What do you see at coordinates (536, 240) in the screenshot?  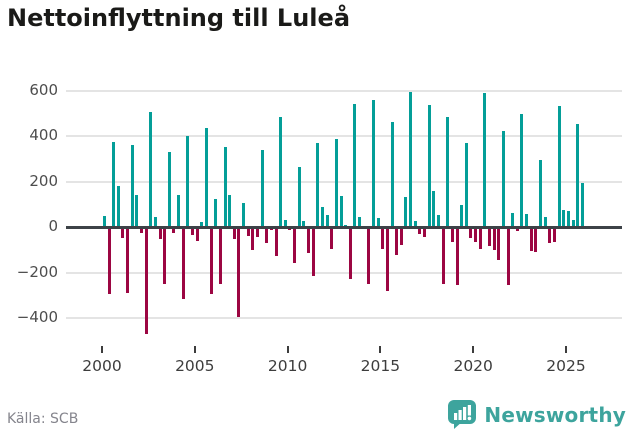 I see `bar-2023-q2` at bounding box center [536, 240].